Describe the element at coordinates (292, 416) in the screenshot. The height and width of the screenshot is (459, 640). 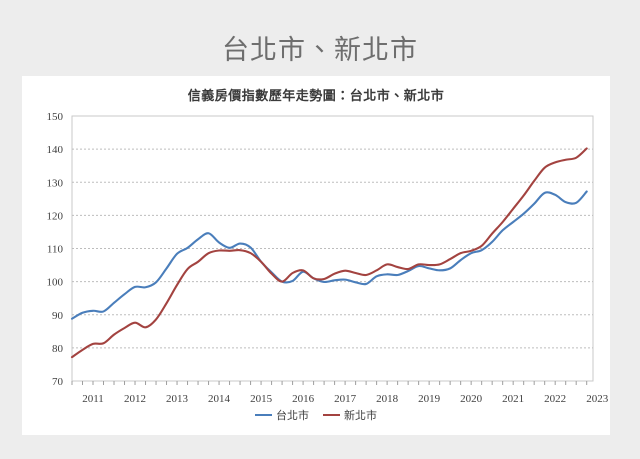
I see `legend-label-taipei: 台北市` at that location.